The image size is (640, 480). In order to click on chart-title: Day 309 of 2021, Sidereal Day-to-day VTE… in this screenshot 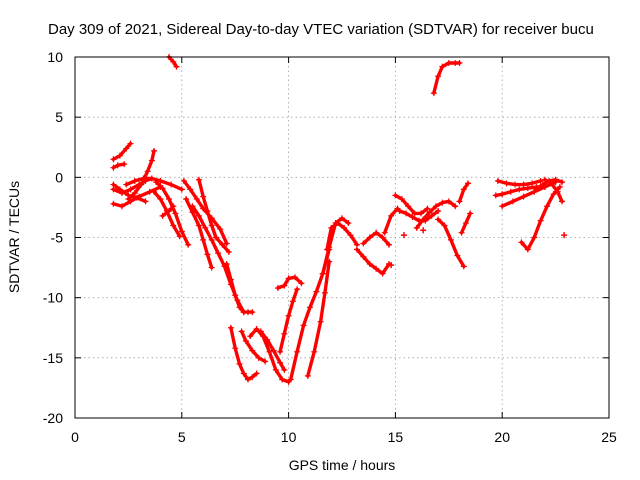, I will do `click(321, 29)`.